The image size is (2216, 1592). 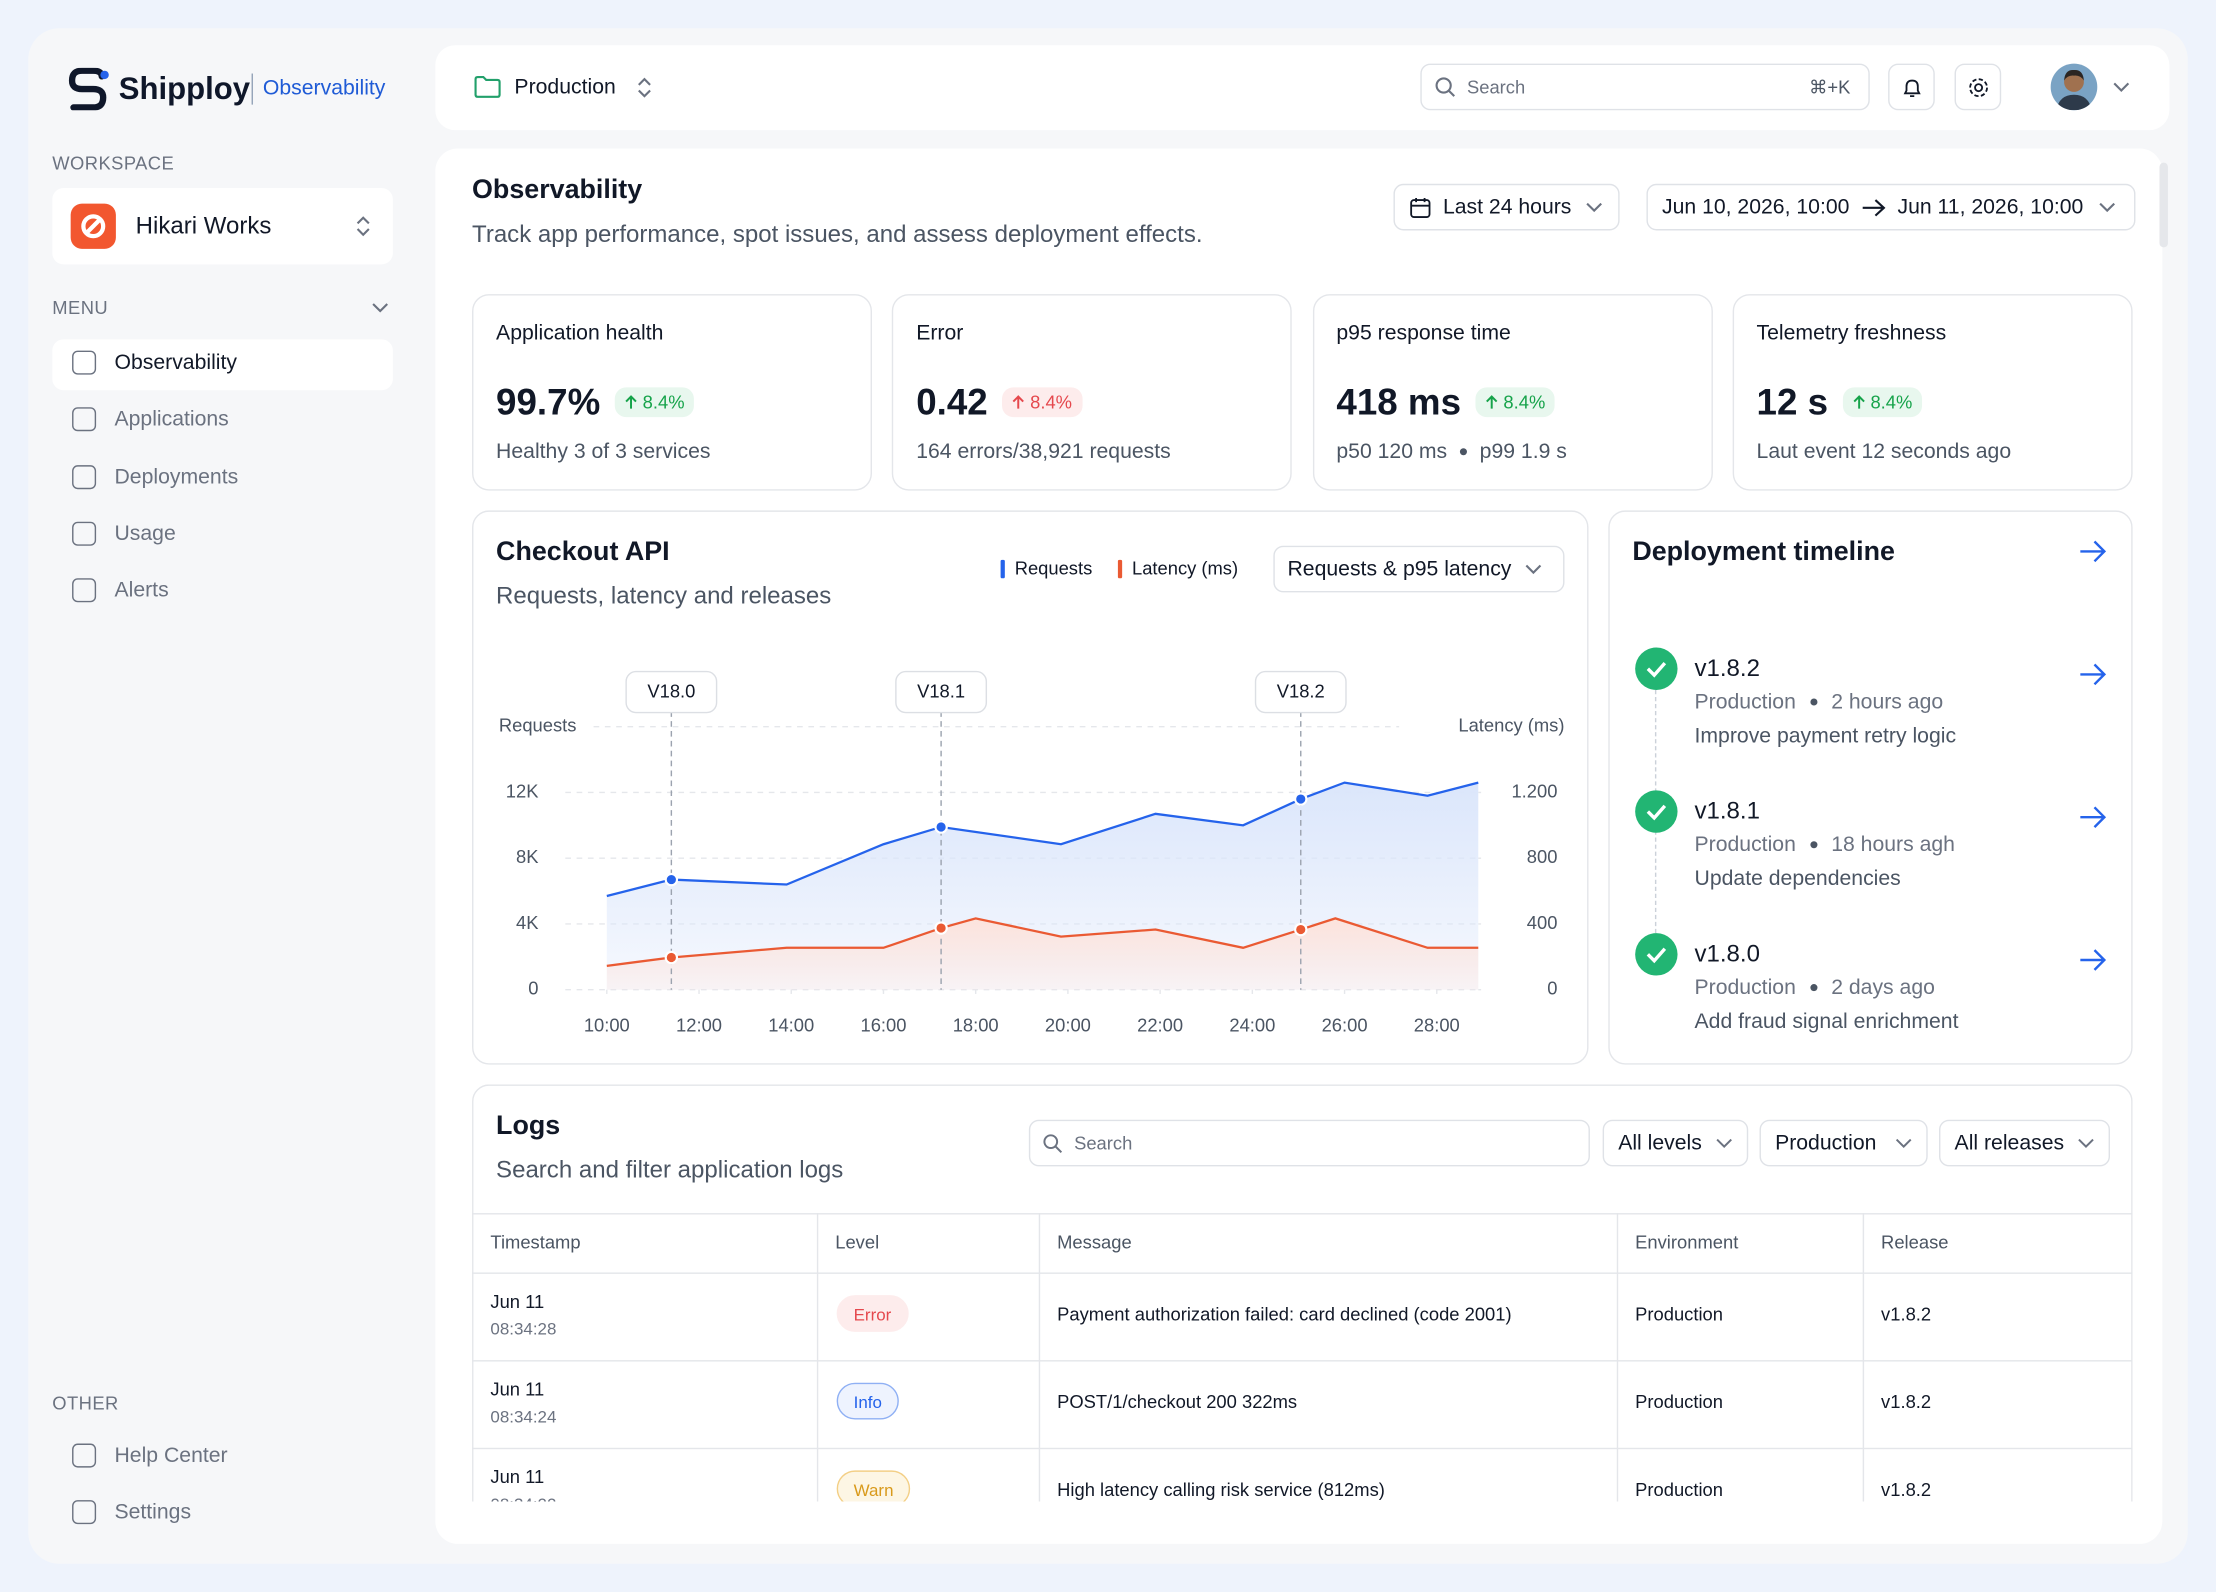 I want to click on nav-item: Settings, so click(x=153, y=1512).